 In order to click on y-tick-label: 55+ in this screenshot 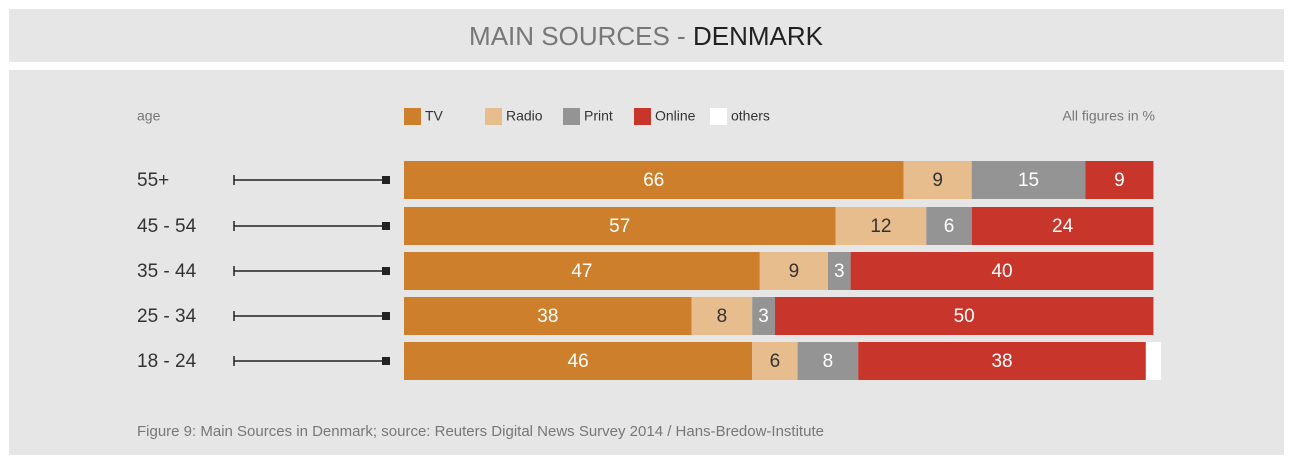, I will do `click(153, 180)`.